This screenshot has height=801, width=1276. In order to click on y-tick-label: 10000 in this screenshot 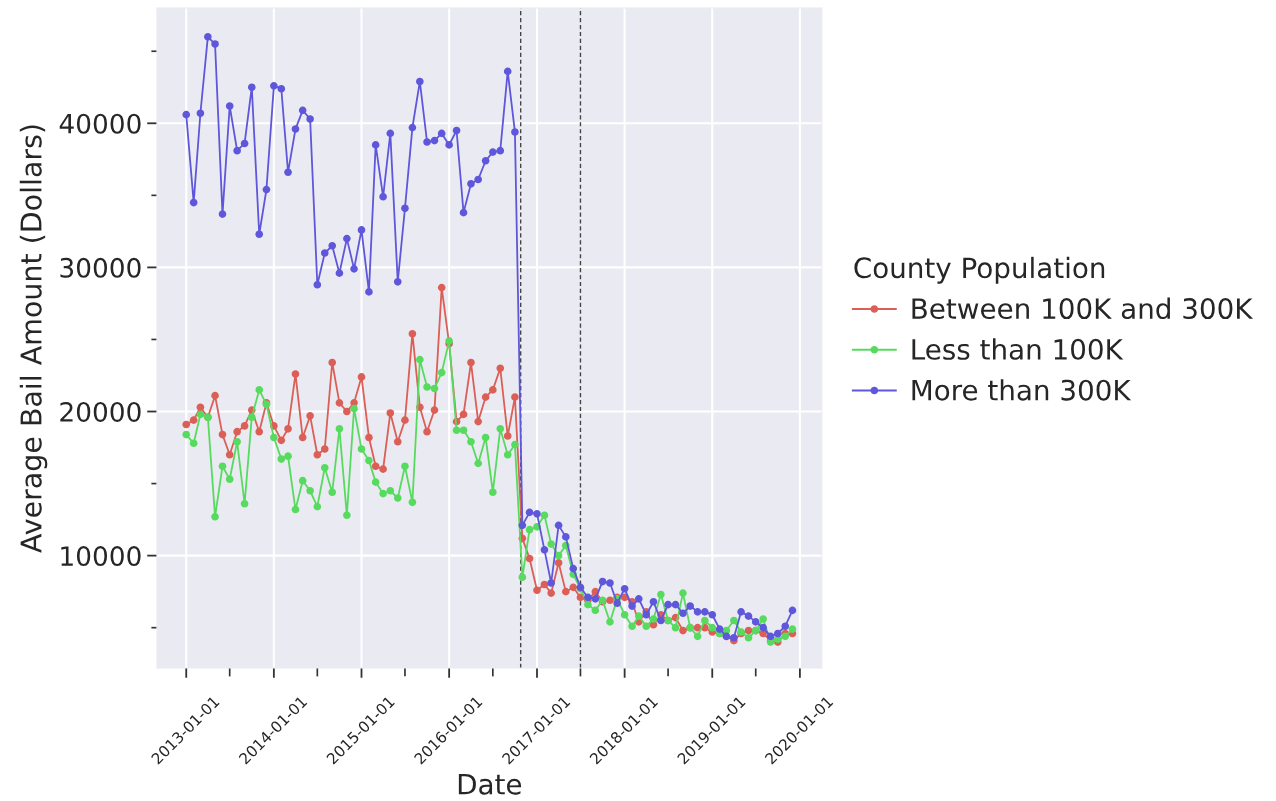, I will do `click(101, 556)`.